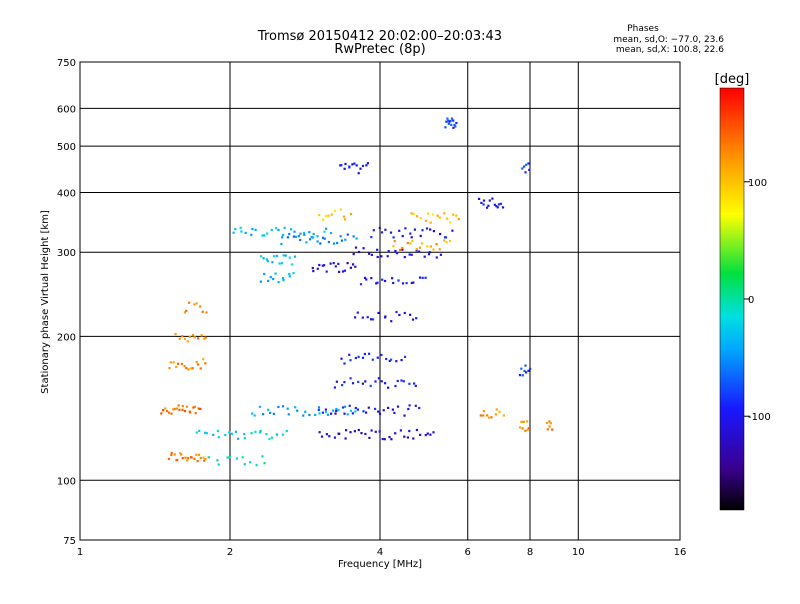 This screenshot has height=604, width=800. Describe the element at coordinates (230, 552) in the screenshot. I see `x-tick-label: 2` at that location.